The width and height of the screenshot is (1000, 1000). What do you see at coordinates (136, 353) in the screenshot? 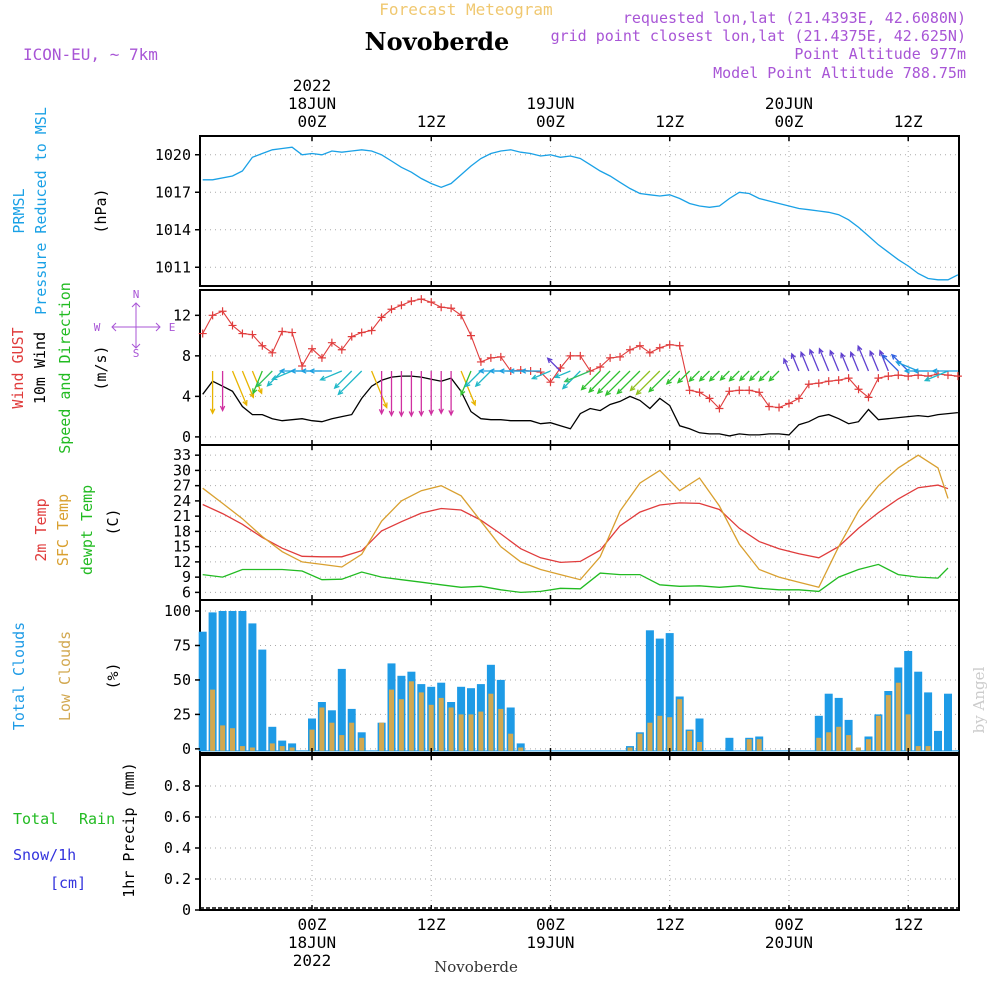
I see `compass-south: S` at bounding box center [136, 353].